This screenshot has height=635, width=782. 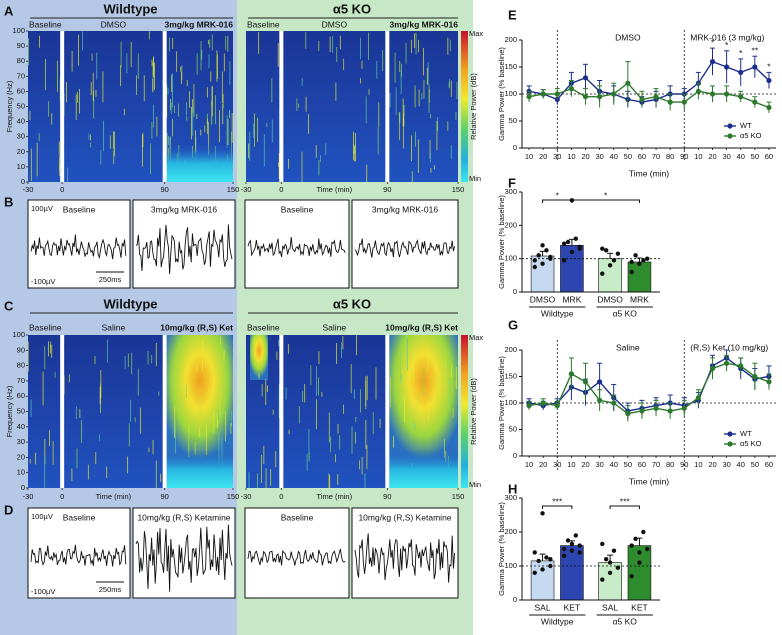 What do you see at coordinates (510, 258) in the screenshot?
I see `y-tick-label: 100` at bounding box center [510, 258].